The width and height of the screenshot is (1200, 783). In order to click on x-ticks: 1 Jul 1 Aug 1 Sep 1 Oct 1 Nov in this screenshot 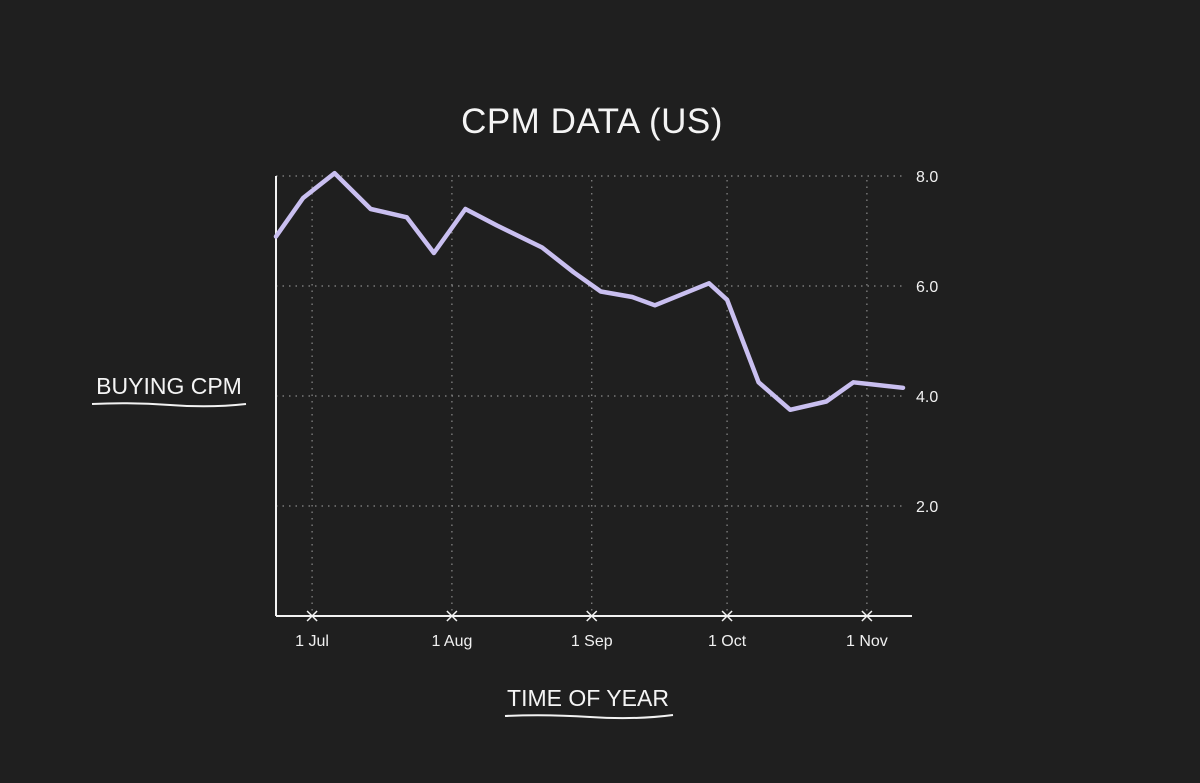, I will do `click(591, 630)`.